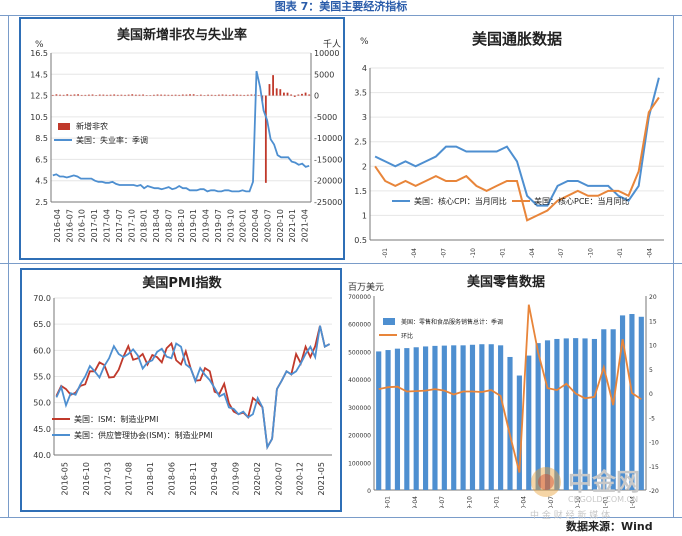 The image size is (682, 536). Describe the element at coordinates (8, 266) in the screenshot. I see `left-rule` at that location.